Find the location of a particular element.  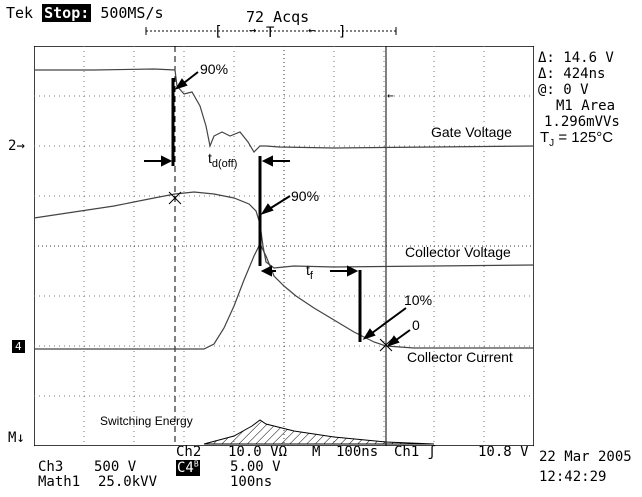

math1-label: Math1 is located at coordinates (59, 482).